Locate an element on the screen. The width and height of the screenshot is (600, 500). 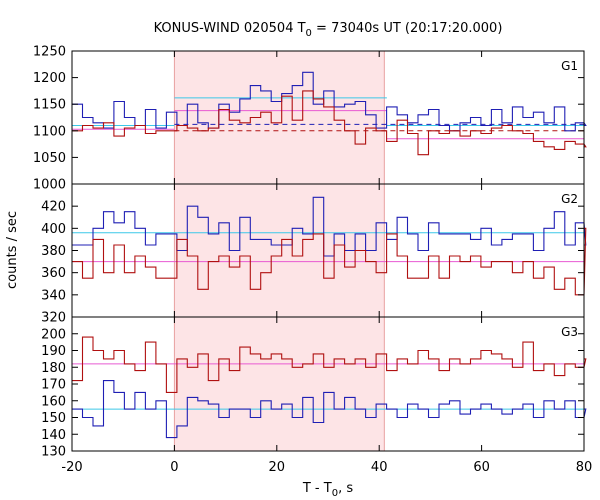
g2-y-tick-label: 400 is located at coordinates (53, 229).